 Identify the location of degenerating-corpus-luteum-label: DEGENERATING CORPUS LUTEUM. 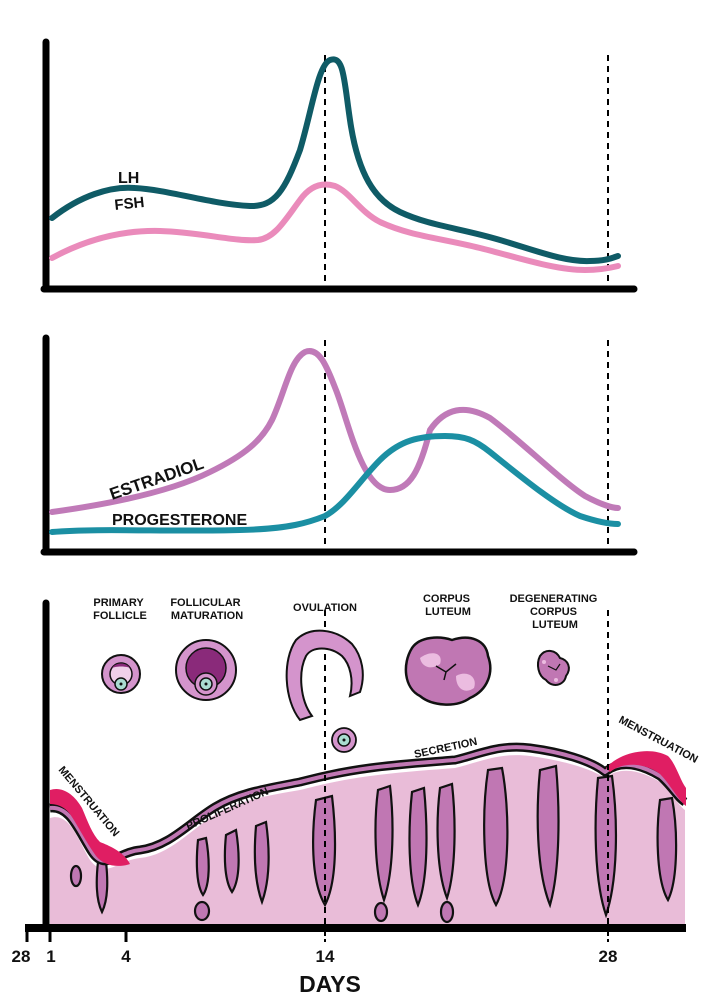
(555, 612).